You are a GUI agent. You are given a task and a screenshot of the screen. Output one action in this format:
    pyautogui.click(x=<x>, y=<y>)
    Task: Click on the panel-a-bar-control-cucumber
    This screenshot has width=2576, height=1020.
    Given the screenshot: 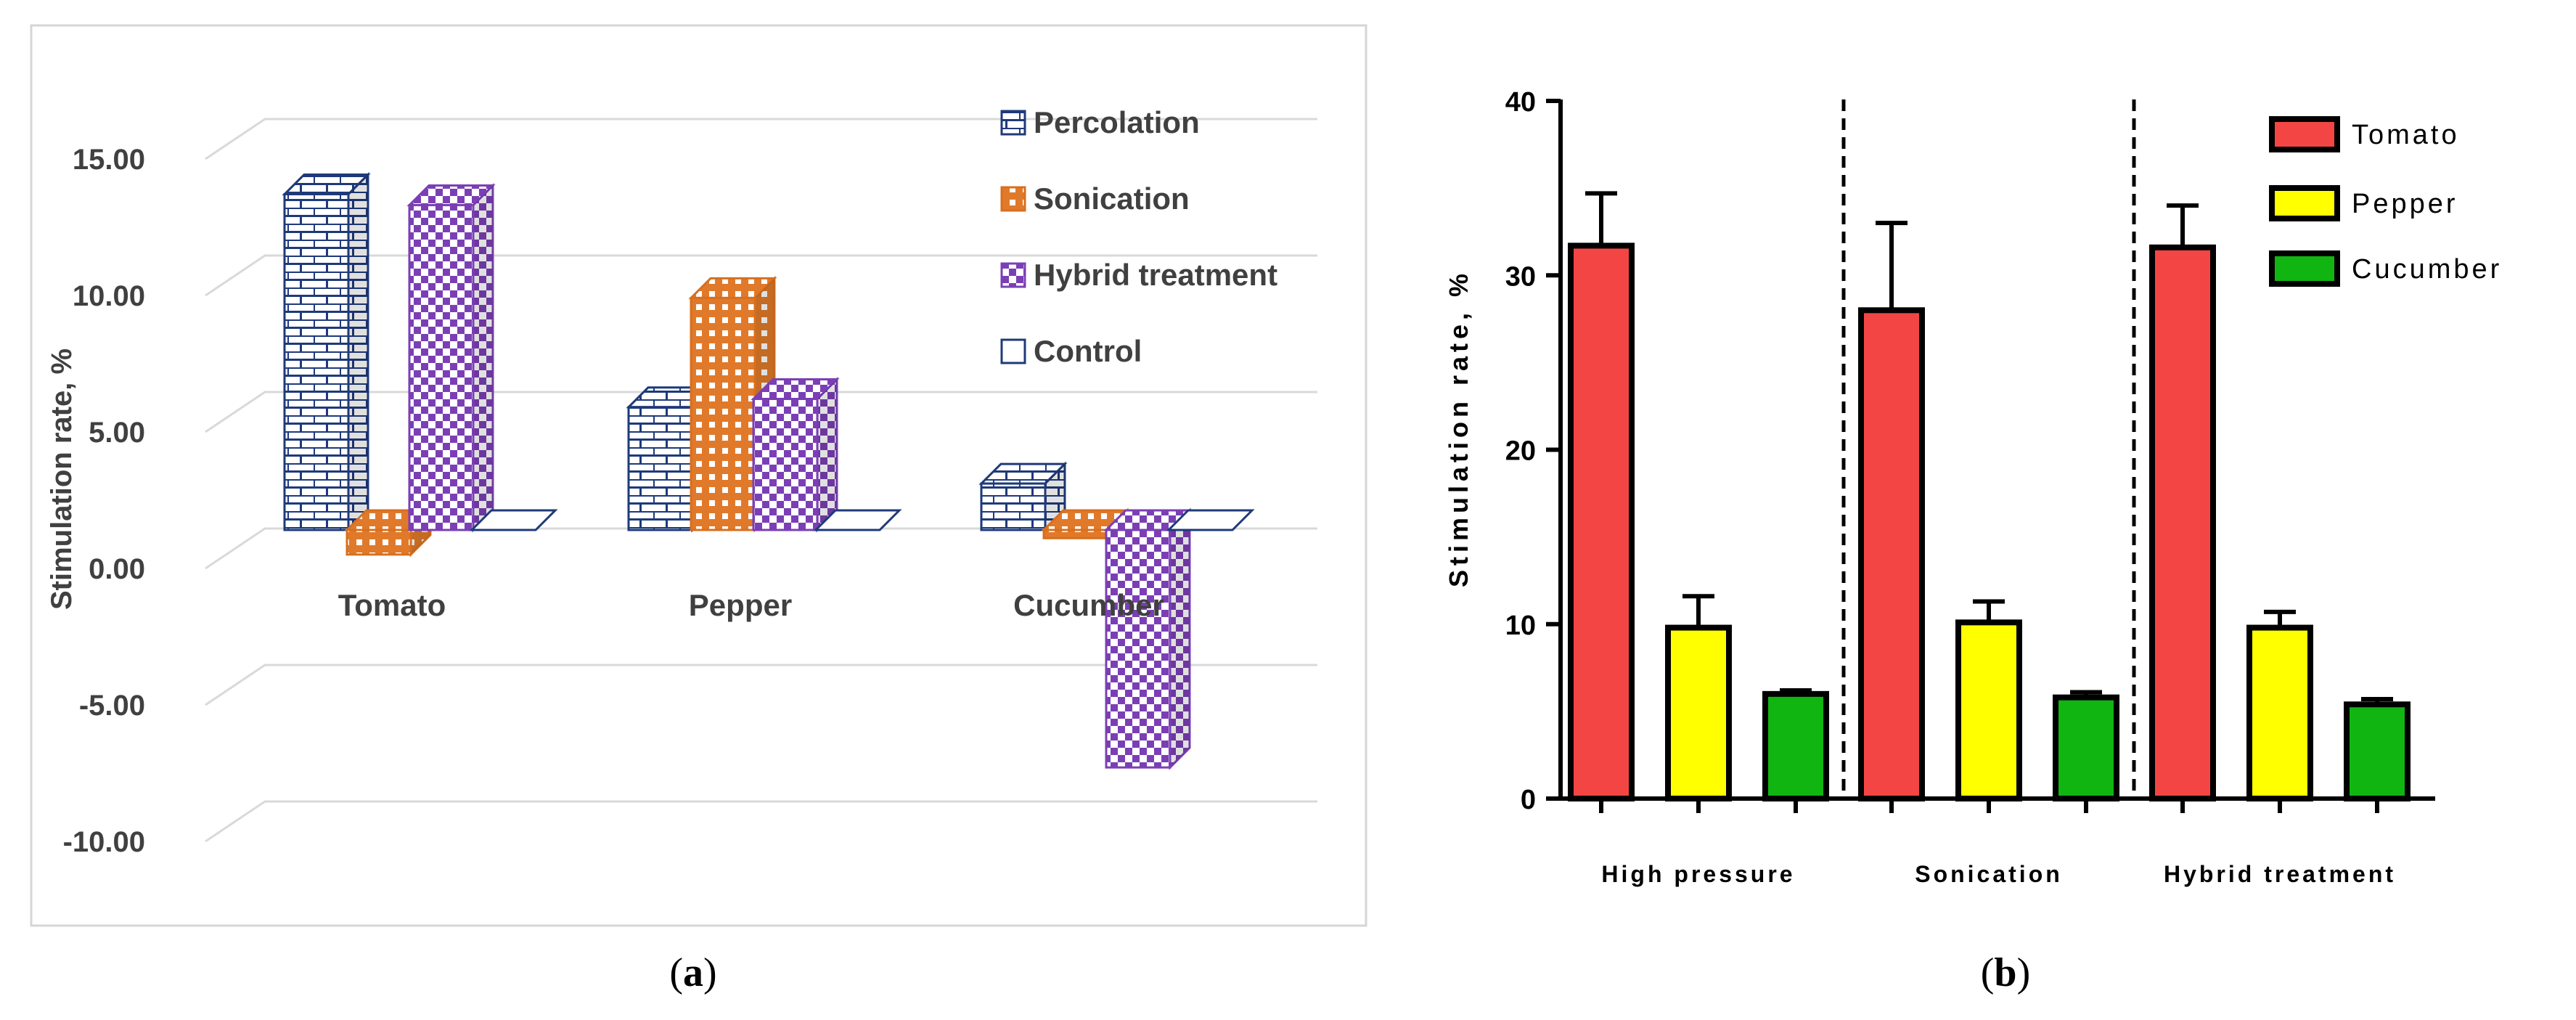 What is the action you would take?
    pyautogui.click(x=1211, y=520)
    